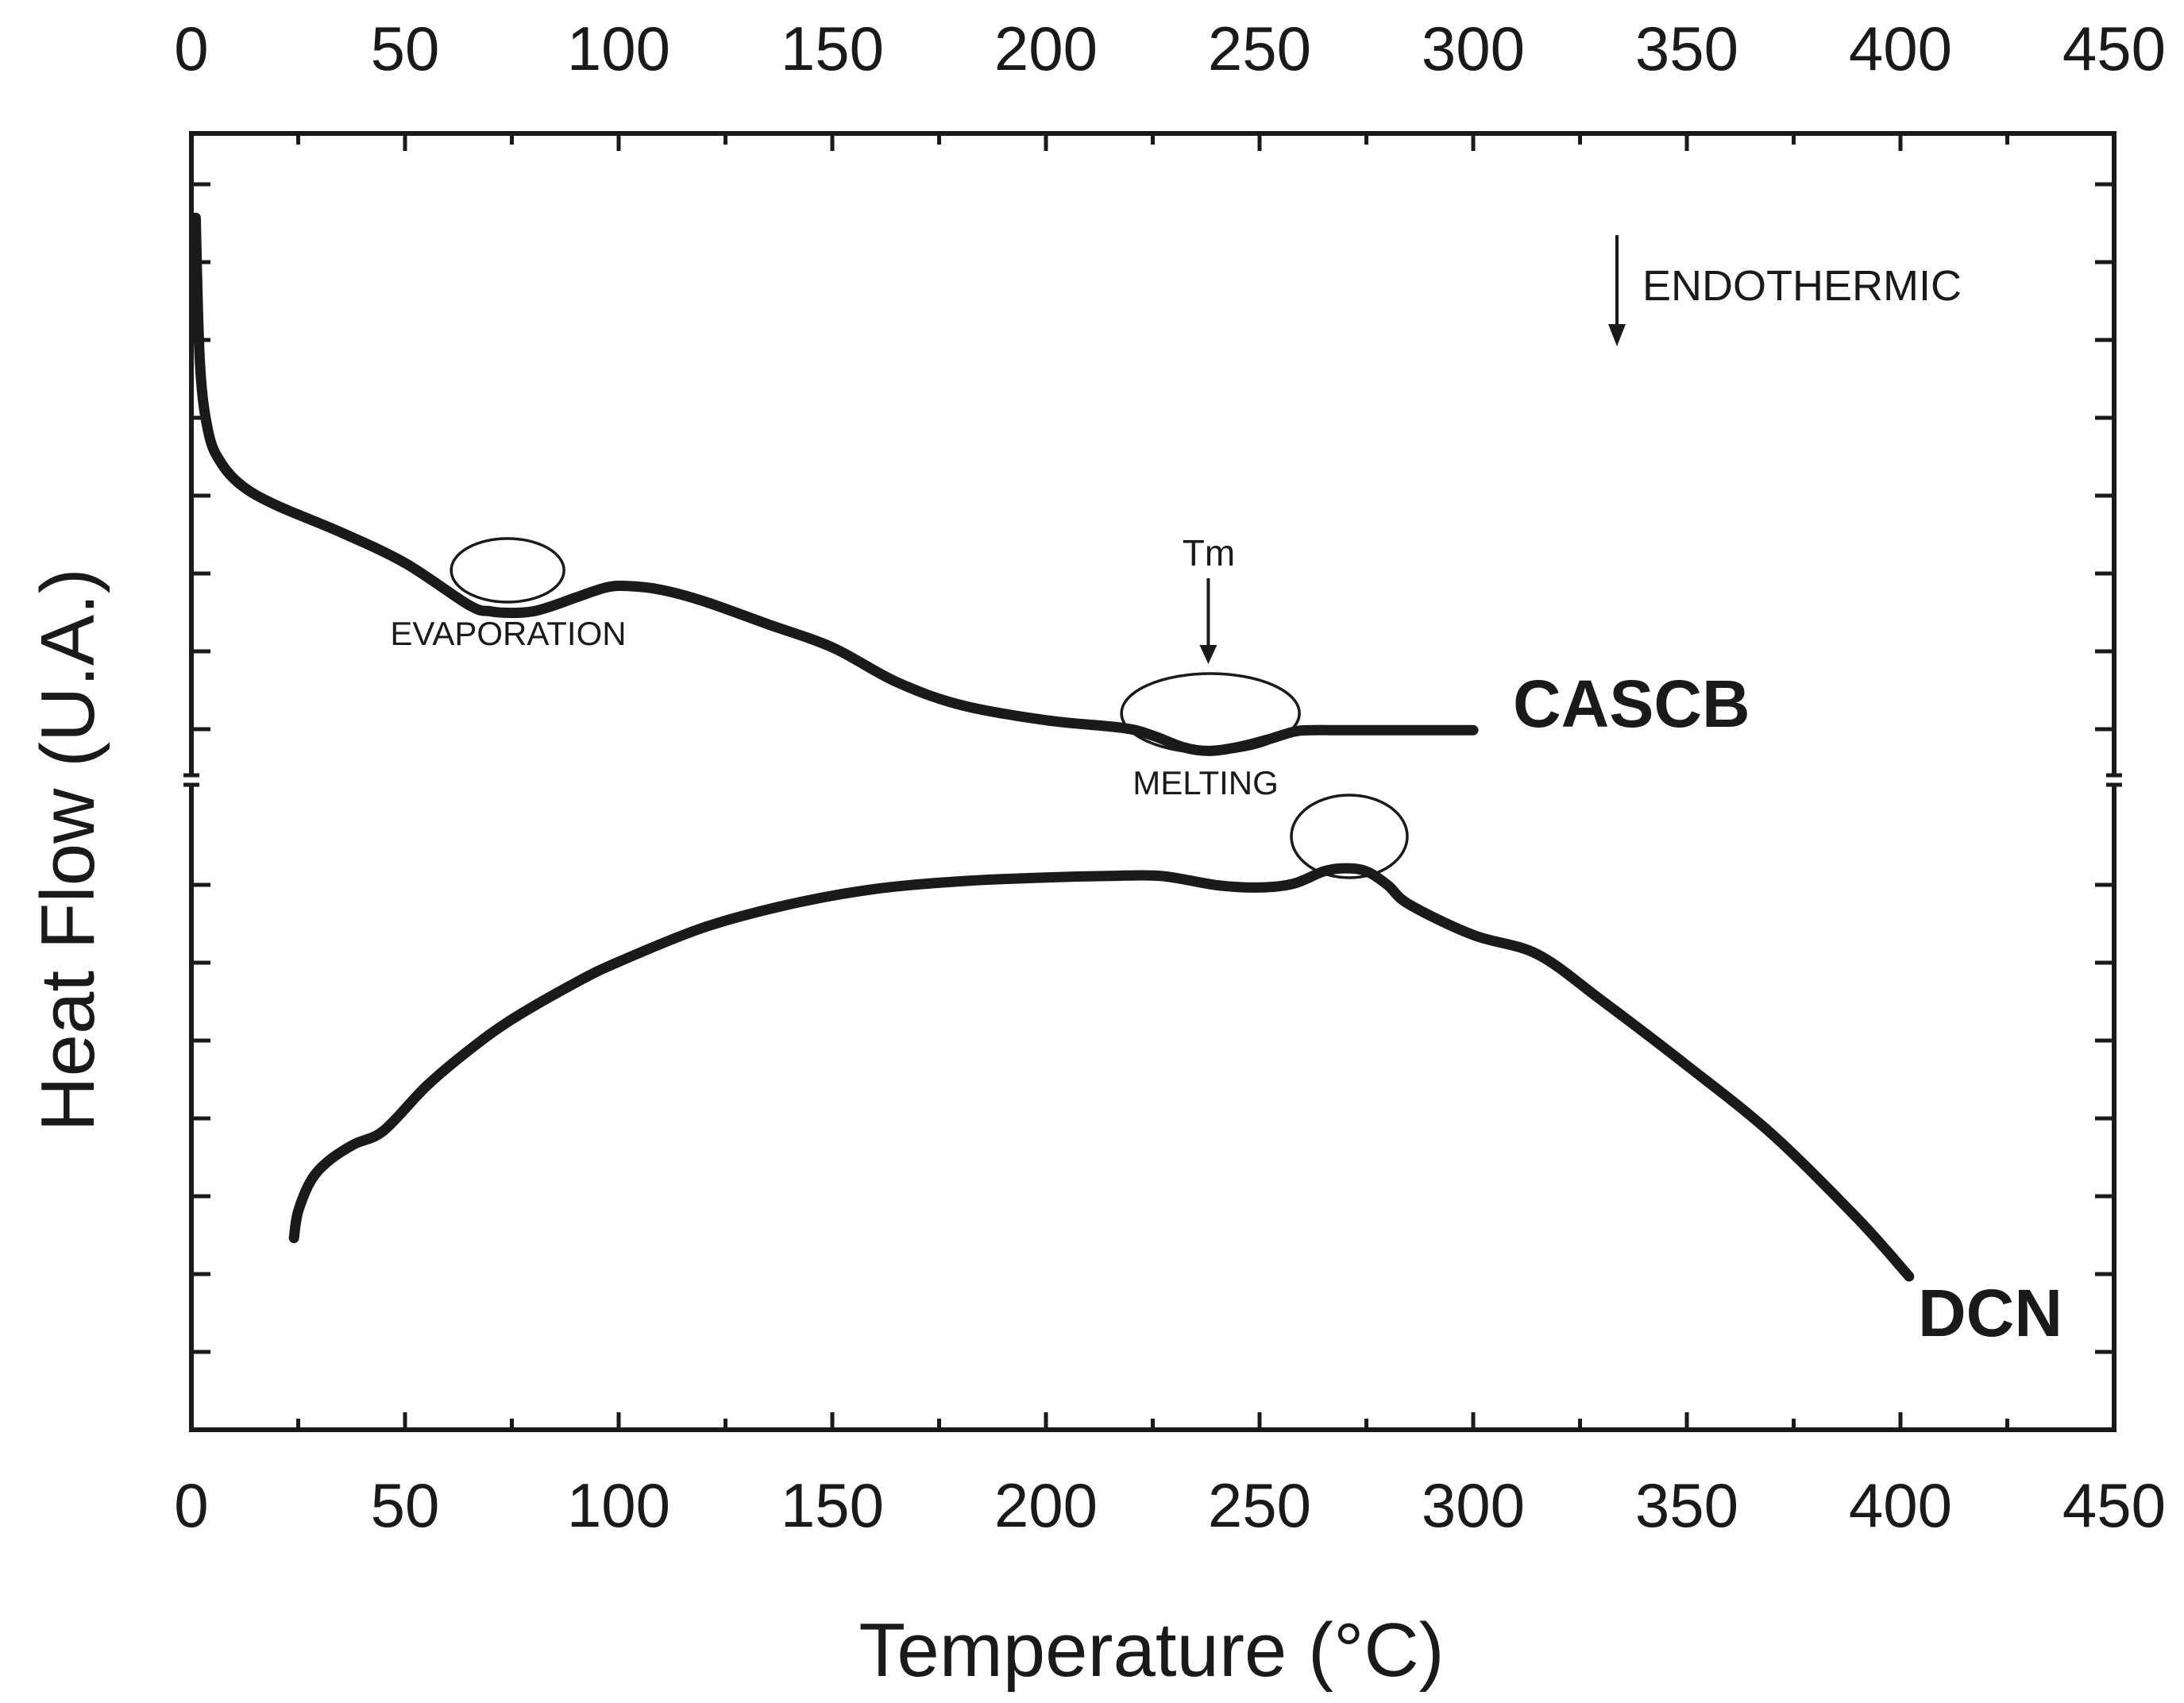  I want to click on x-tick-label-bottom: 400, so click(1900, 1505).